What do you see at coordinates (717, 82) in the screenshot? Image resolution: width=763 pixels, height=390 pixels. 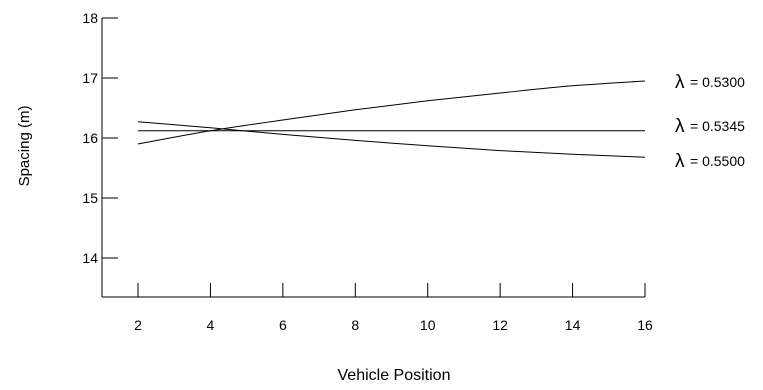 I see `series-label-value: = 0.5300` at bounding box center [717, 82].